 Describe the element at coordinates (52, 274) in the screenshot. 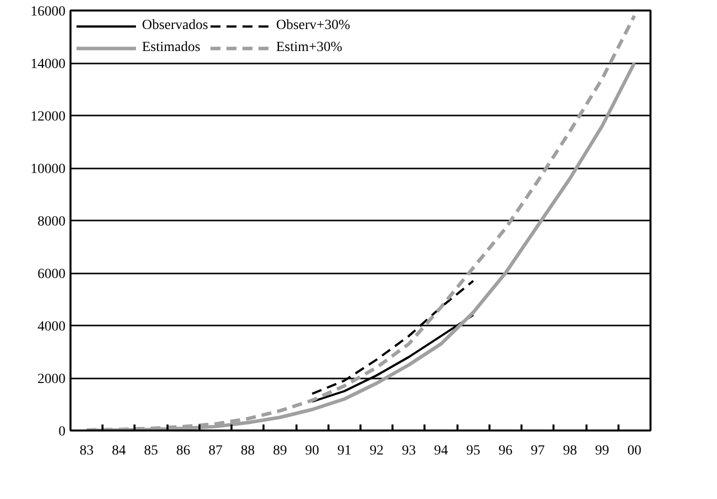

I see `y-tick-label: 6000` at that location.